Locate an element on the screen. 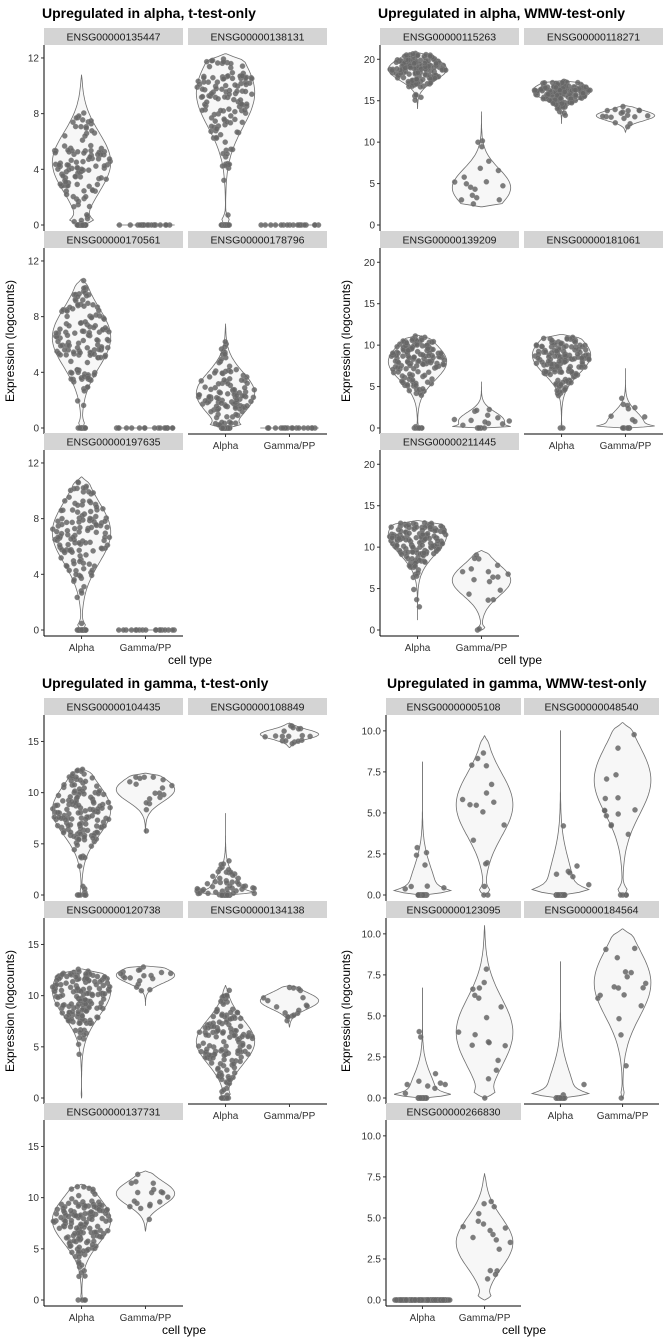 This screenshot has height=1344, width=672. x-tick-label: Alpha is located at coordinates (561, 1116).